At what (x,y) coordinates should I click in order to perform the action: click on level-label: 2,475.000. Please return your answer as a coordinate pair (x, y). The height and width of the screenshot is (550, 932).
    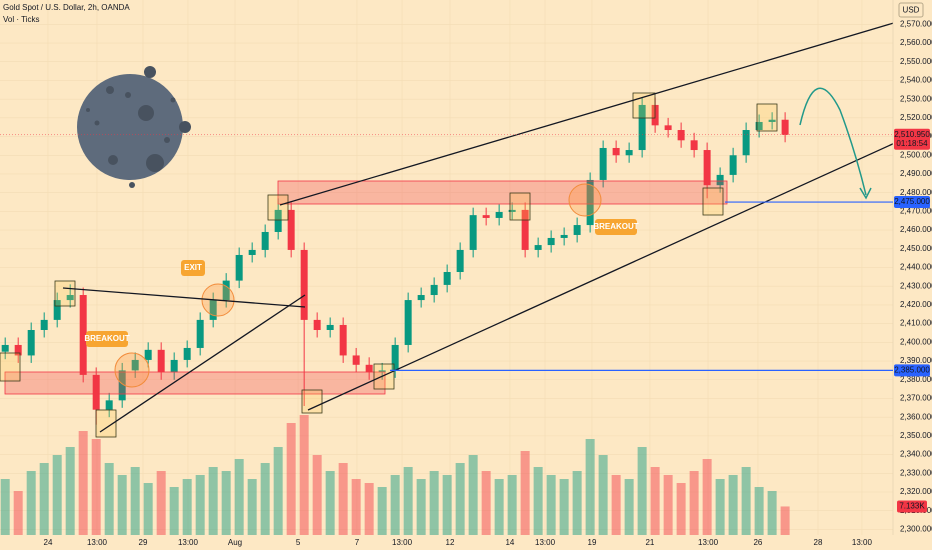
    Looking at the image, I should click on (912, 201).